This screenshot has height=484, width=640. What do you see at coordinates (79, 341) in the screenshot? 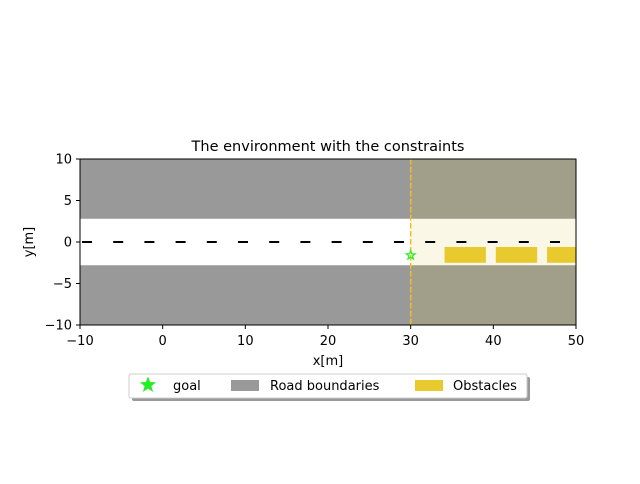
I see `x-tick-label-0: −10` at bounding box center [79, 341].